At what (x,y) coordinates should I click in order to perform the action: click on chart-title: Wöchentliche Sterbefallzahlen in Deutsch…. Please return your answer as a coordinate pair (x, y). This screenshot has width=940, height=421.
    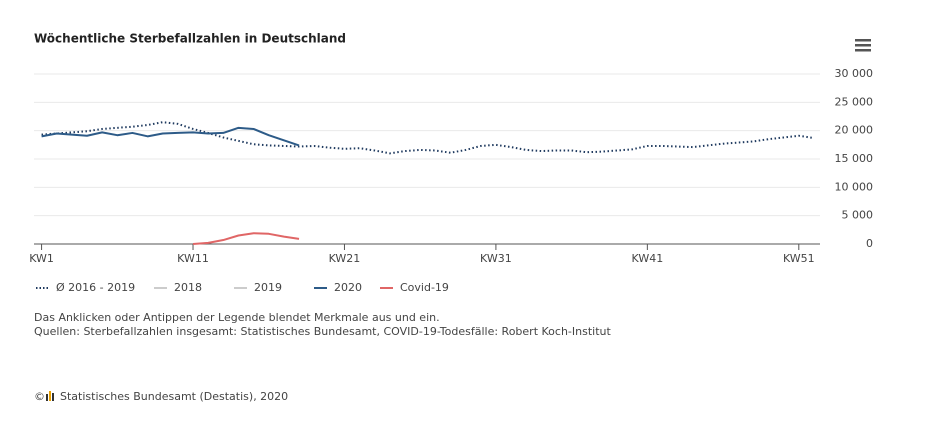
    Looking at the image, I should click on (190, 39).